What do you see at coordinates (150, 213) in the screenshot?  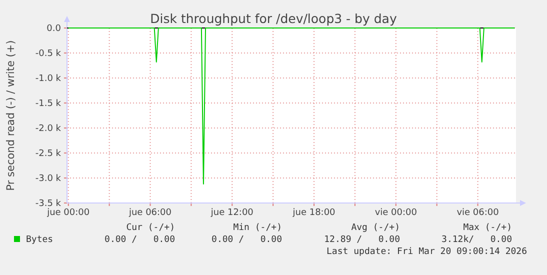 I see `x-tick-label: jue 06:00` at bounding box center [150, 213].